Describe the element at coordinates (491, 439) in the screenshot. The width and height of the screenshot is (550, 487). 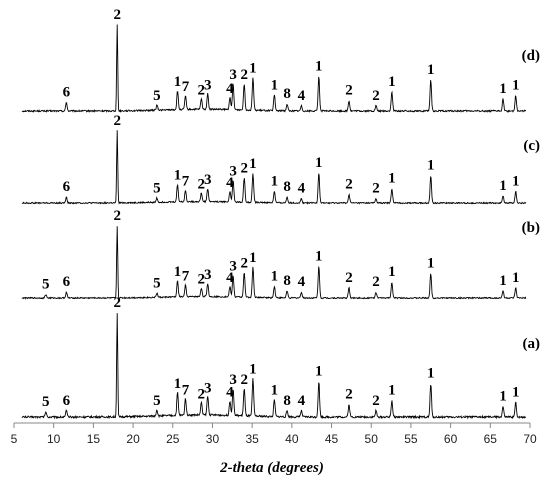
I see `x-tick-label: 65` at that location.